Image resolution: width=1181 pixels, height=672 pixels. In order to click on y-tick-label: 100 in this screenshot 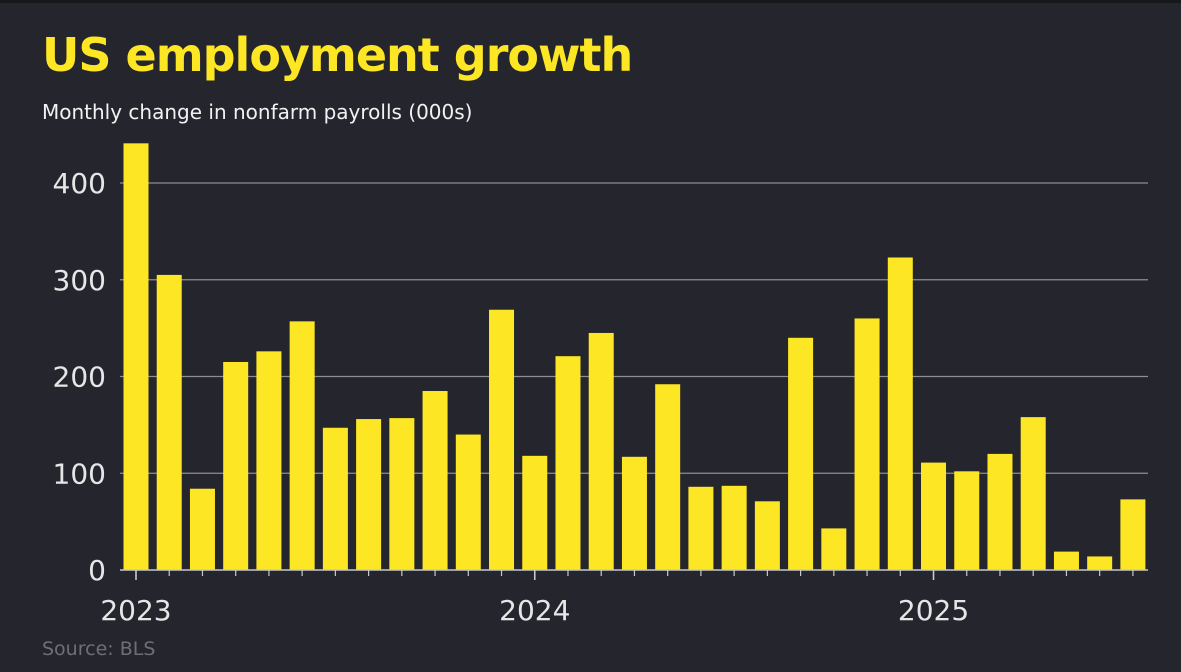, I will do `click(79, 473)`.